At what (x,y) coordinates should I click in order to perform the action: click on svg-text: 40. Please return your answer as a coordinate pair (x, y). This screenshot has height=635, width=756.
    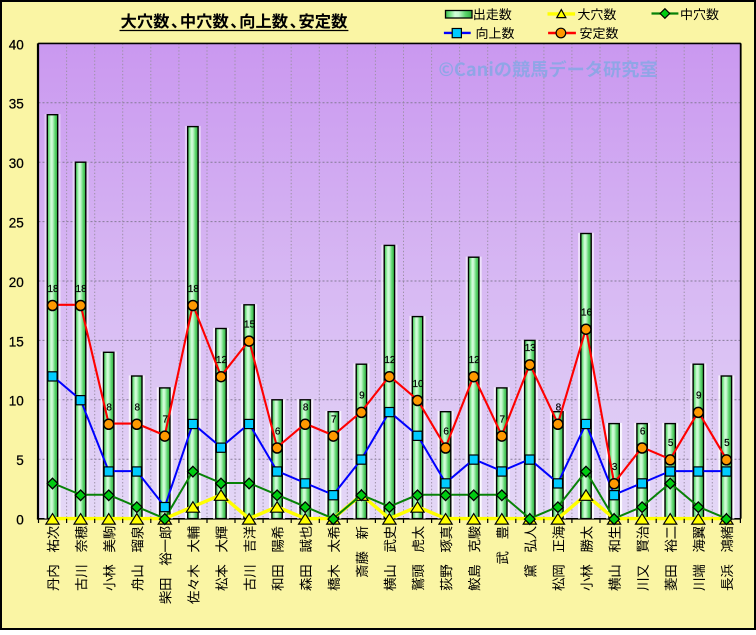
    Looking at the image, I should click on (16, 44).